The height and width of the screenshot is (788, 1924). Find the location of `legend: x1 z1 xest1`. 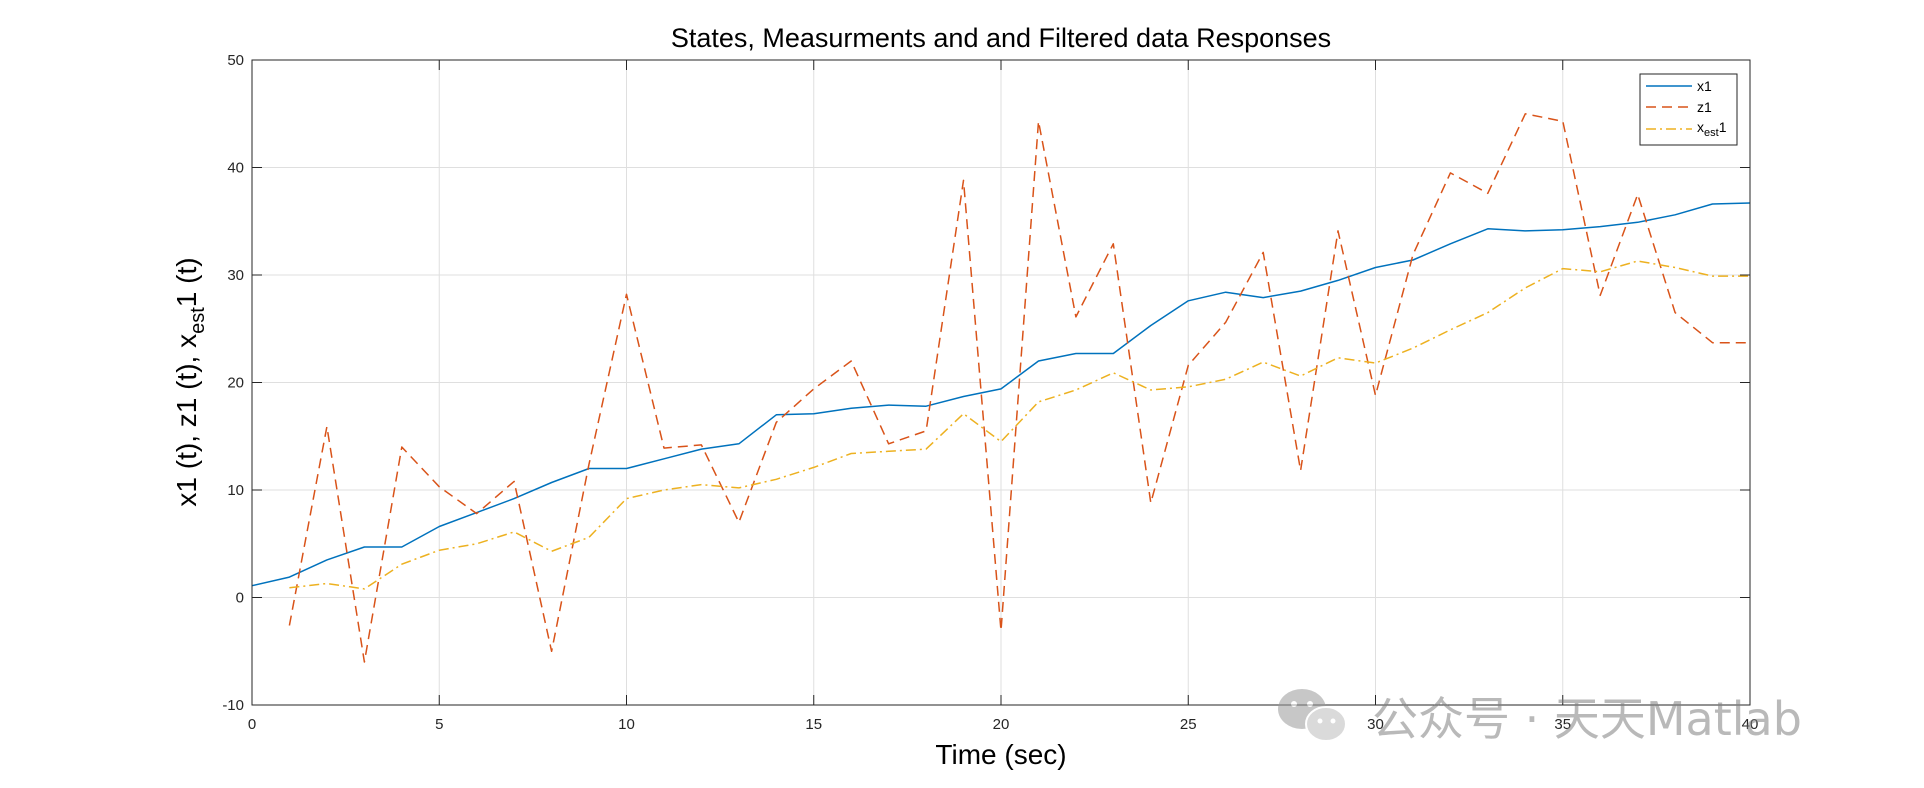

legend: x1 z1 xest1 is located at coordinates (1688, 109).